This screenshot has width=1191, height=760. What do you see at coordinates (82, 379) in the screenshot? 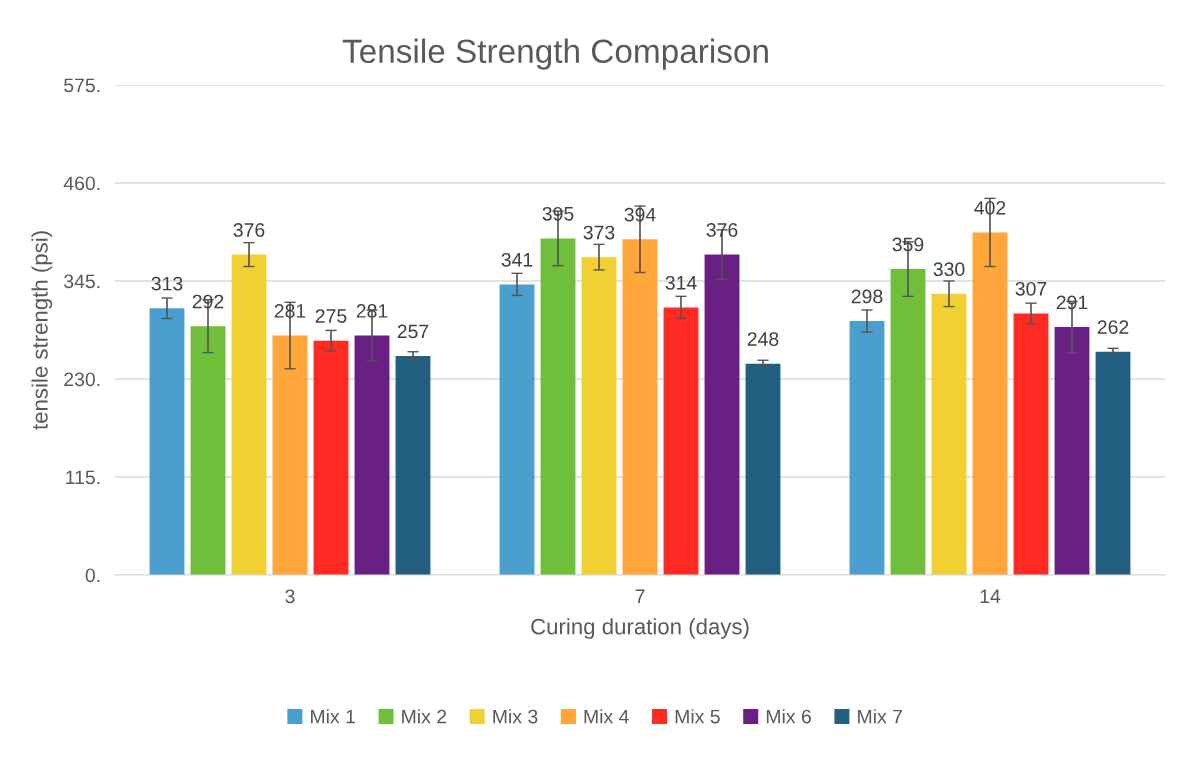
I see `y-tick-label: 230.` at bounding box center [82, 379].